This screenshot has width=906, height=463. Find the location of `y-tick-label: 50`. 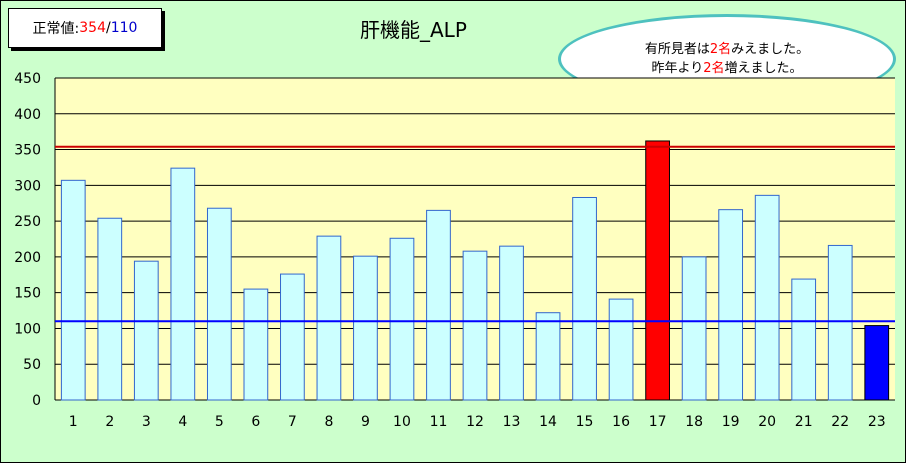

y-tick-label: 50 is located at coordinates (32, 365).